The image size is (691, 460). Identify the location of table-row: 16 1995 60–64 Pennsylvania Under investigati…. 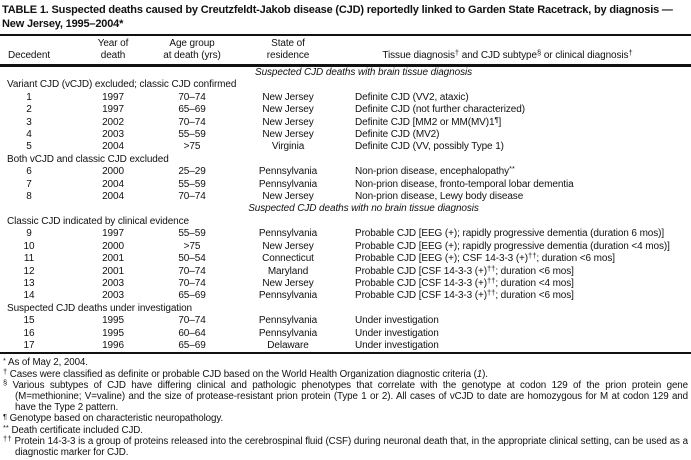
(345, 334).